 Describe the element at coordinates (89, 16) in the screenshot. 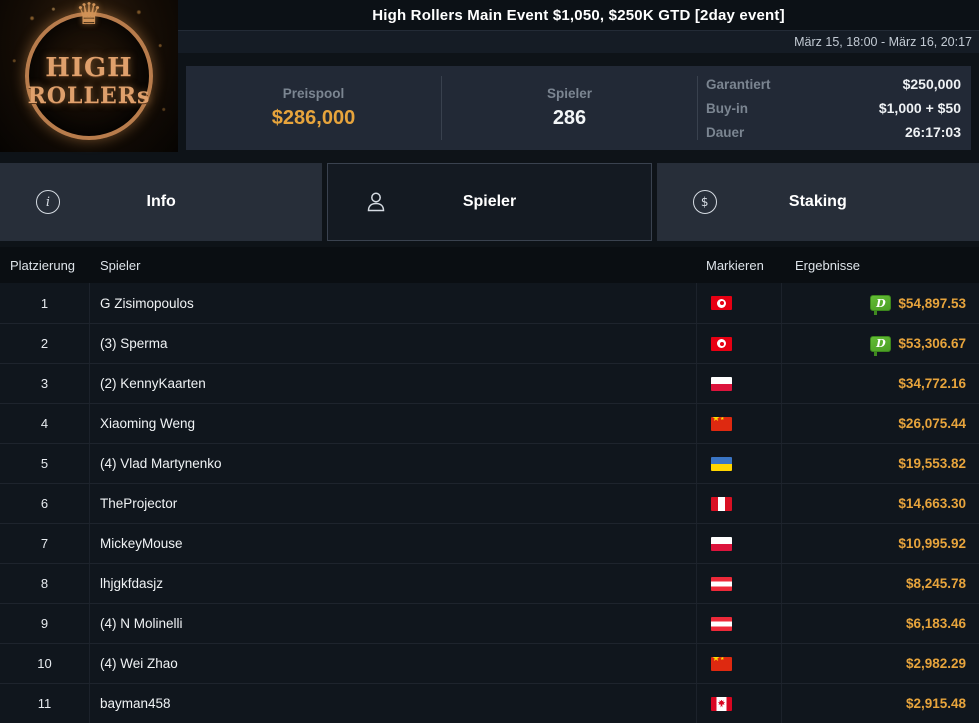

I see `crown-icon: ♛` at that location.